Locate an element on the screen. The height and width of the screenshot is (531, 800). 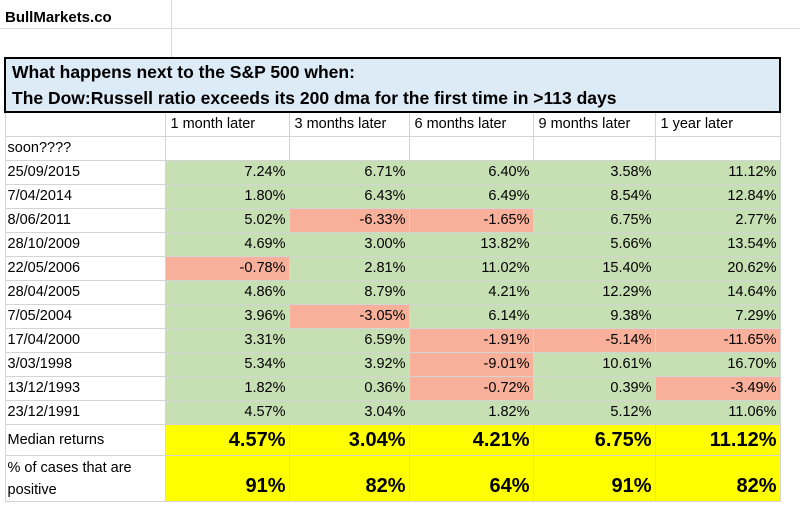
positive-label: % of cases that are positive is located at coordinates (85, 478).